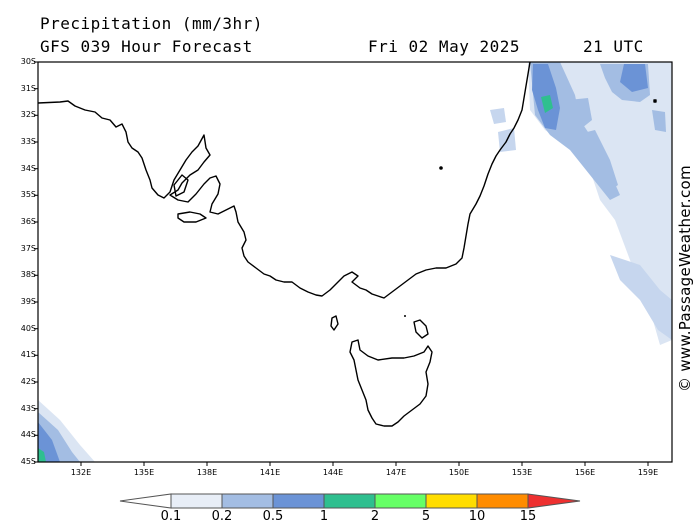 This screenshot has height=525, width=700. Describe the element at coordinates (28, 408) in the screenshot. I see `lat-label: 43S` at that location.